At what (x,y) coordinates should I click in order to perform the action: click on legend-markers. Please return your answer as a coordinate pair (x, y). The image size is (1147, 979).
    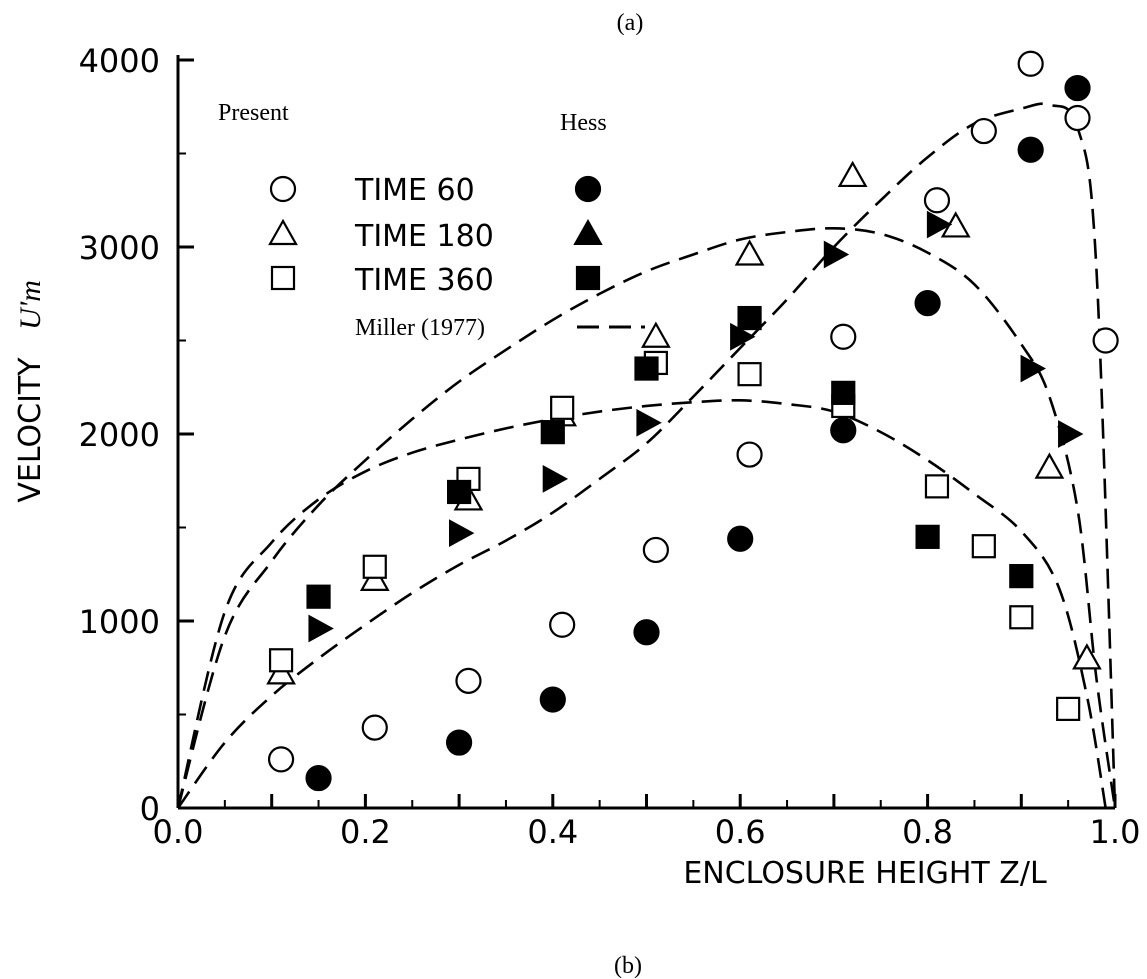
    Looking at the image, I should click on (435, 233).